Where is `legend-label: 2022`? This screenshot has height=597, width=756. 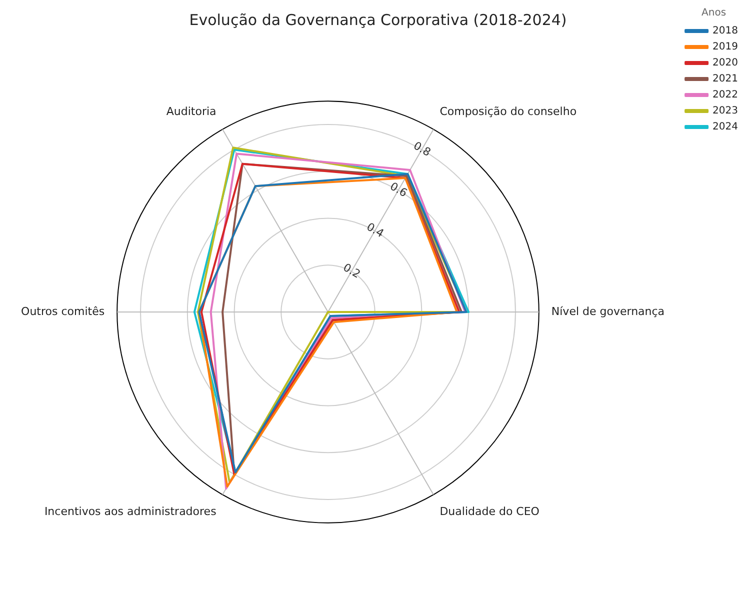
legend-label: 2022 is located at coordinates (725, 95).